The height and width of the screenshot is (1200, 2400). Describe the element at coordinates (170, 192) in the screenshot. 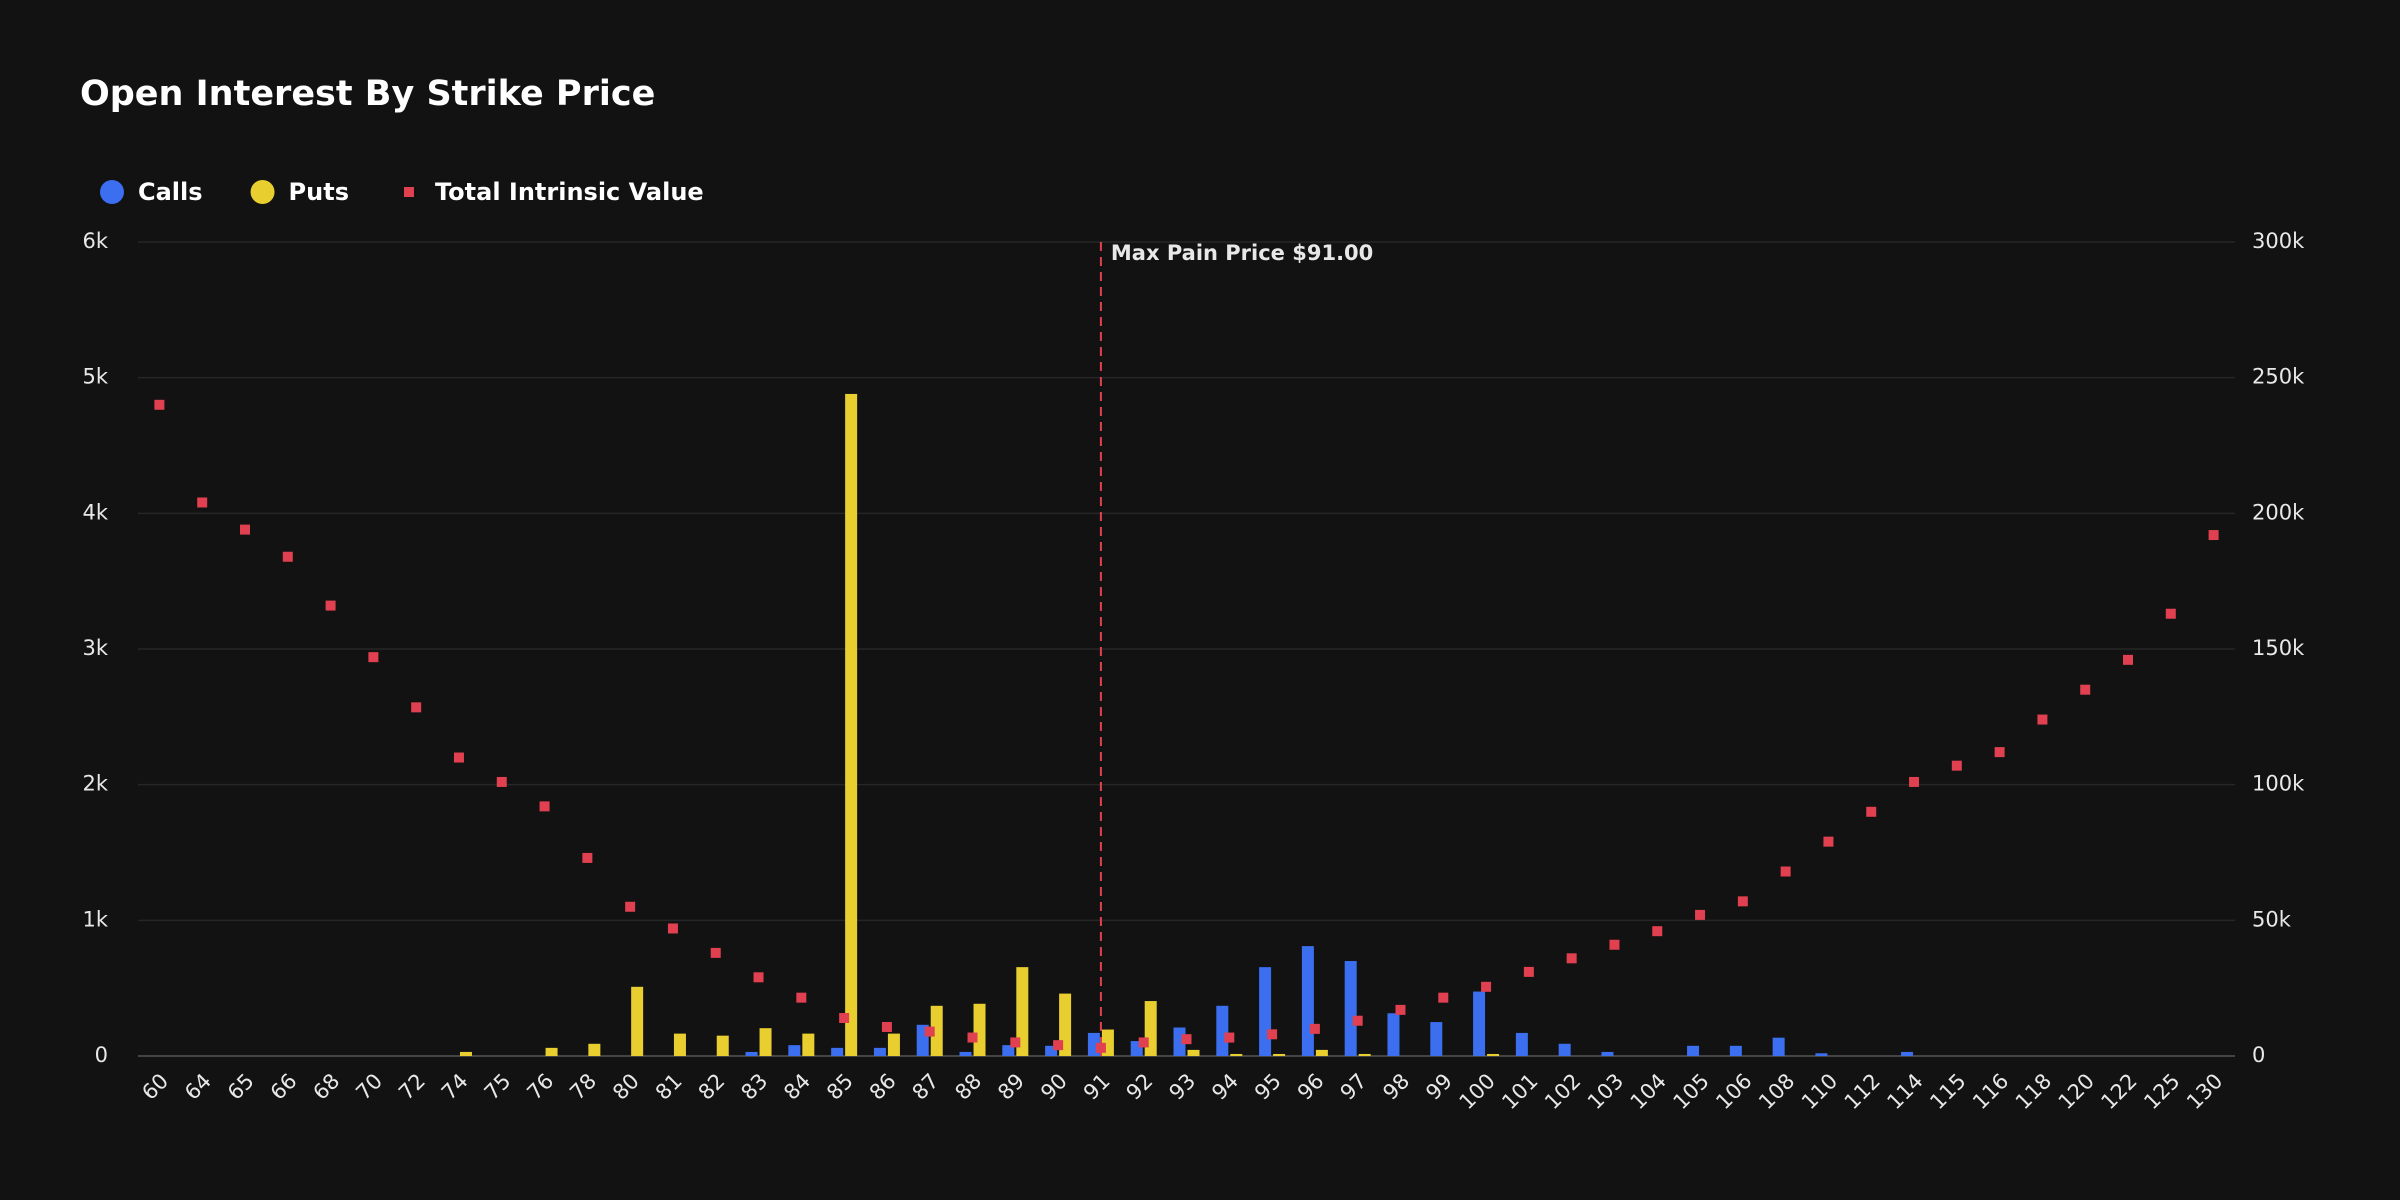

I see `legend-label: Calls` at that location.